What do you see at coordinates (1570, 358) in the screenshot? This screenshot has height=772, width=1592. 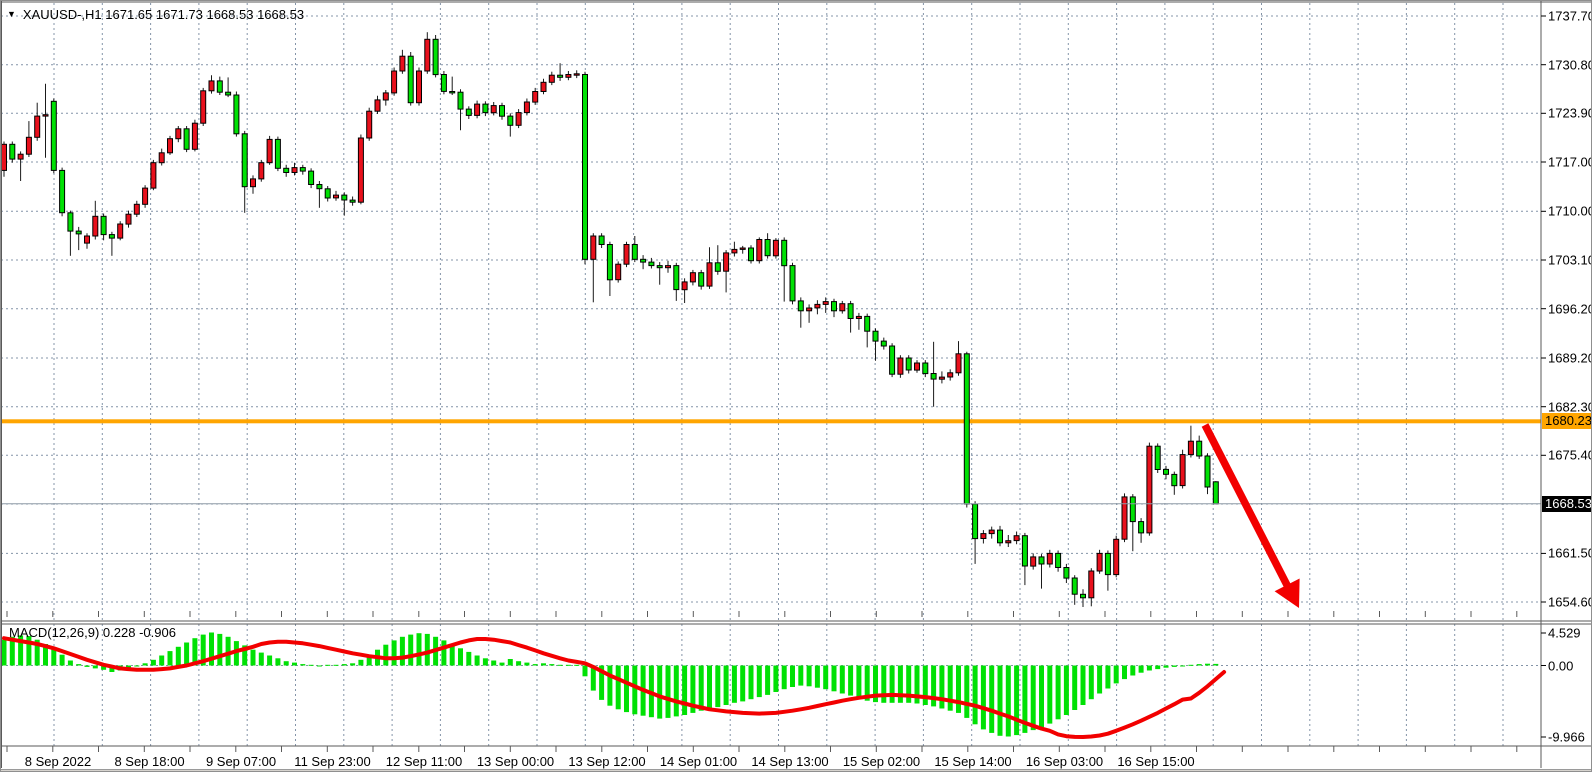 I see `price-tick-label: 1689.20` at bounding box center [1570, 358].